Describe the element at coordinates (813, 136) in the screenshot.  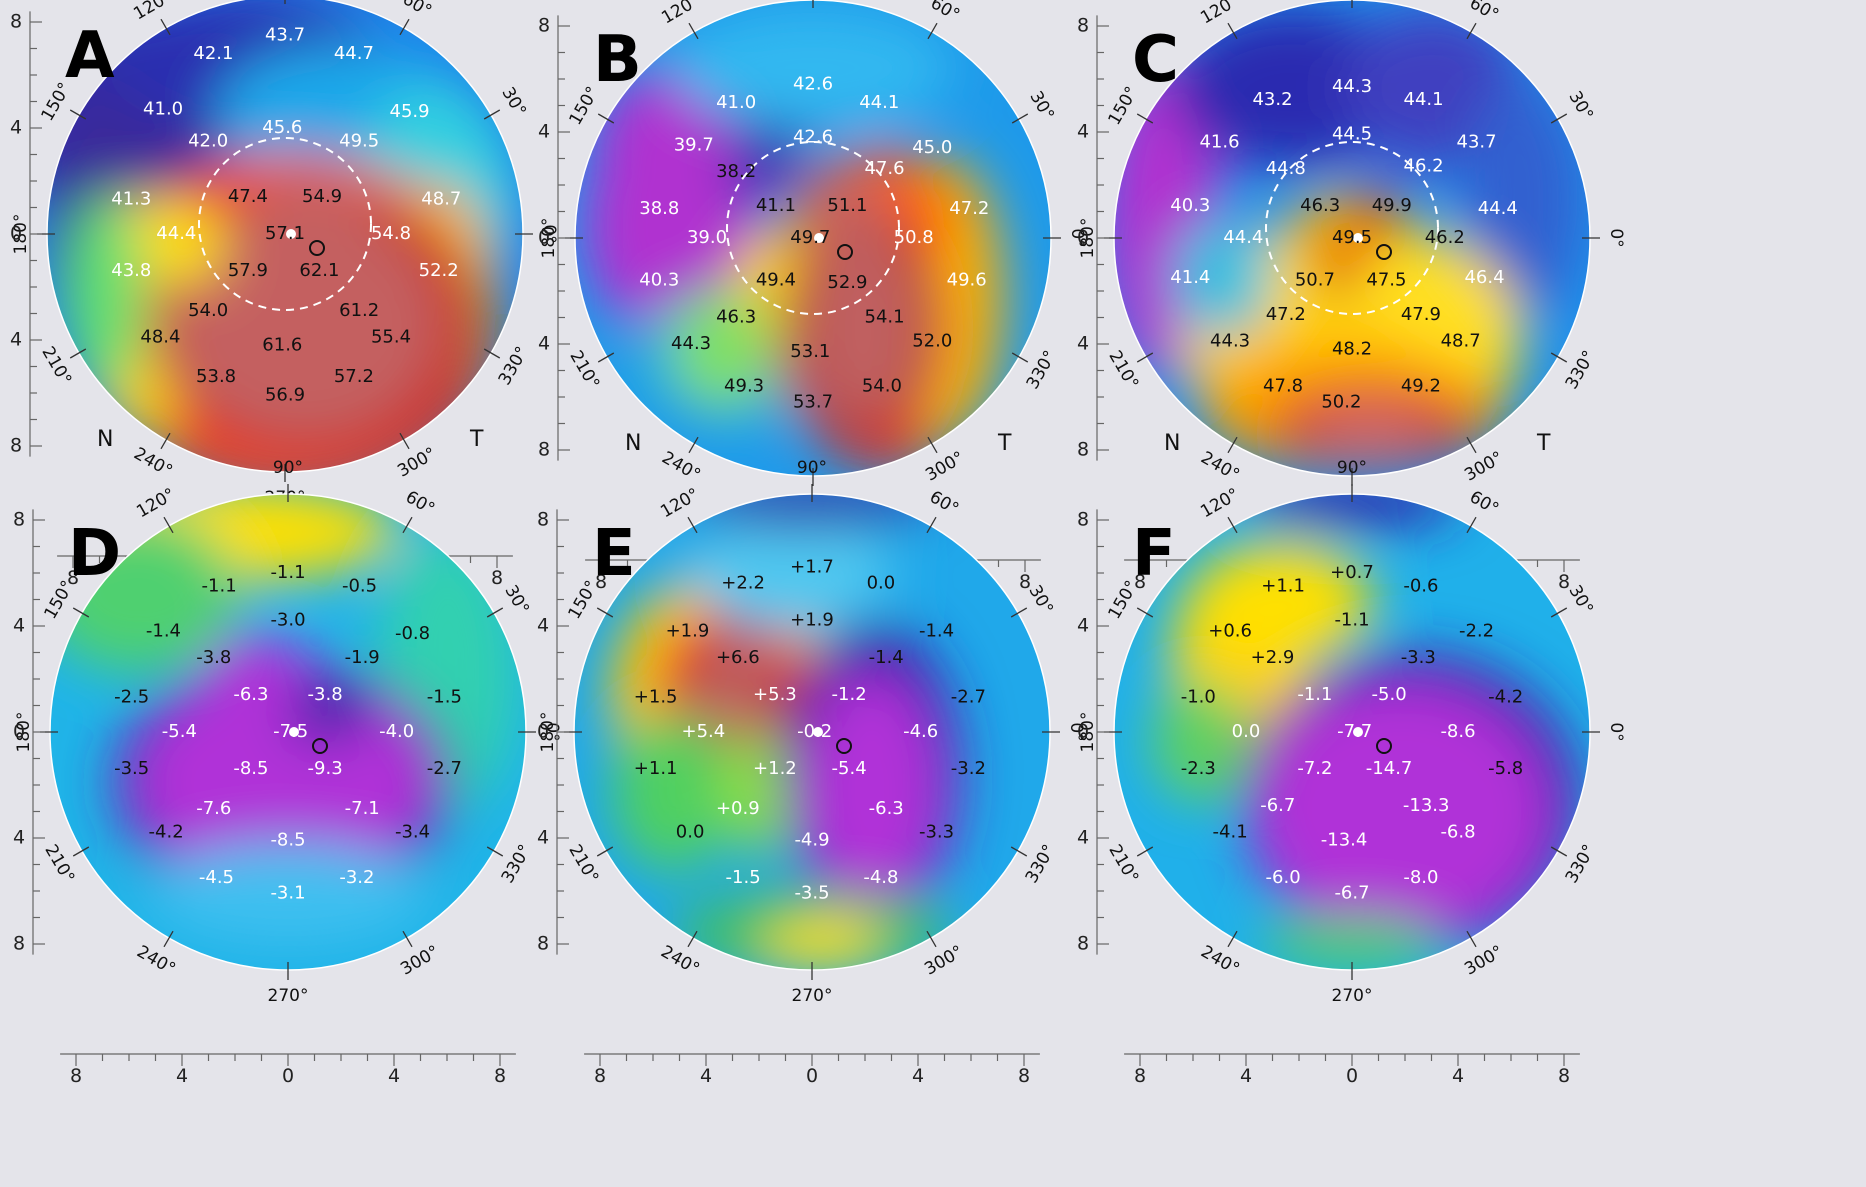
I see `map-value: 42.6` at that location.